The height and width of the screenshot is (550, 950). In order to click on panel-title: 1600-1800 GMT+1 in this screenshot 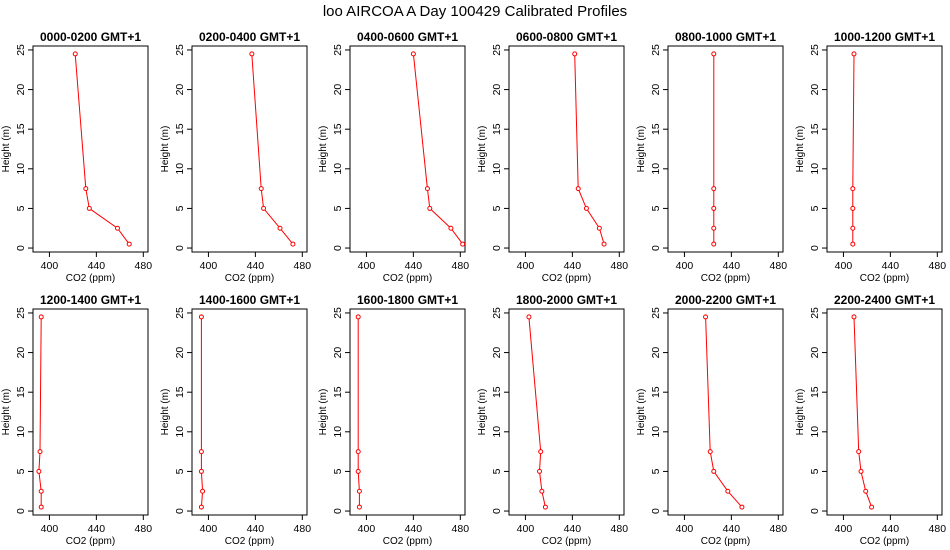, I will do `click(407, 300)`.